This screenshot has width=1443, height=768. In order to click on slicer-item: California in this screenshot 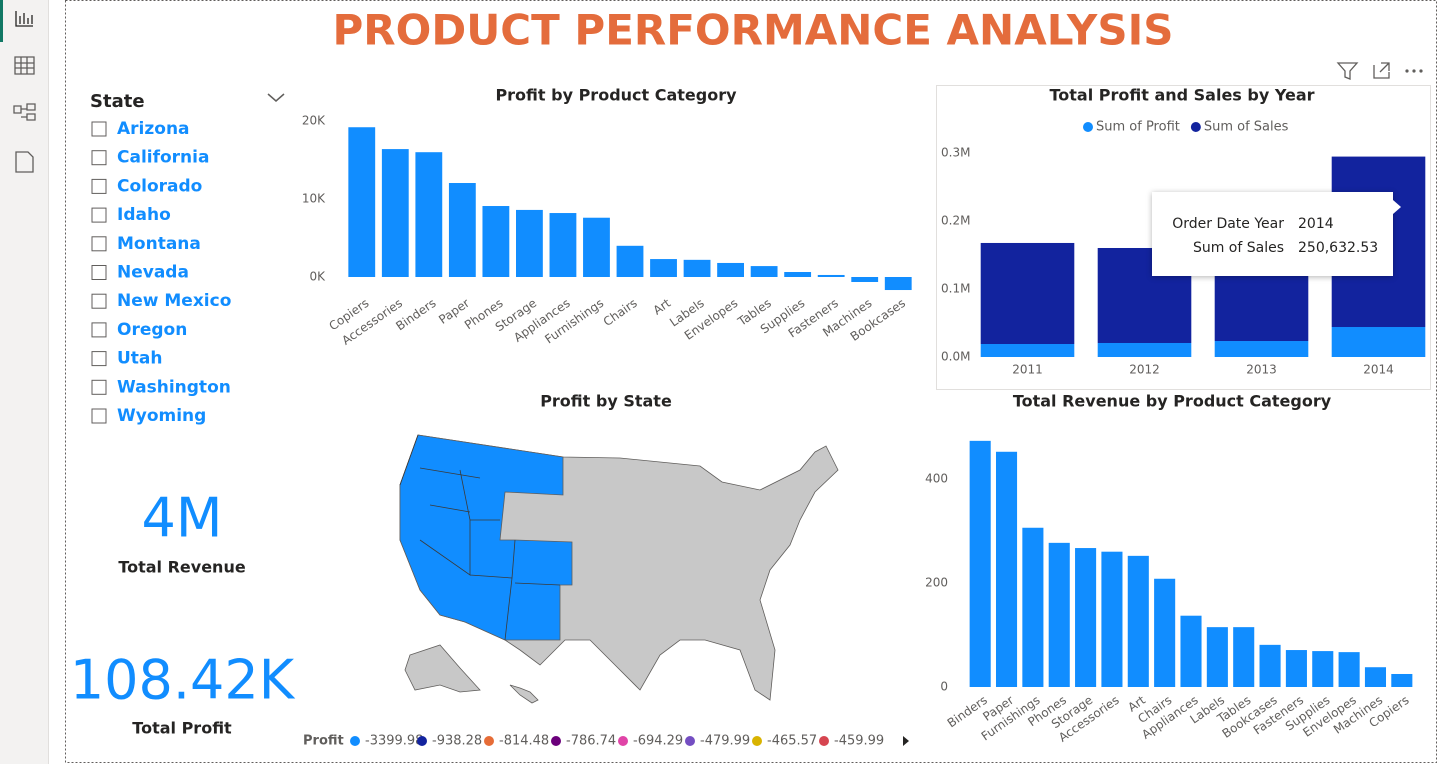, I will do `click(163, 158)`.